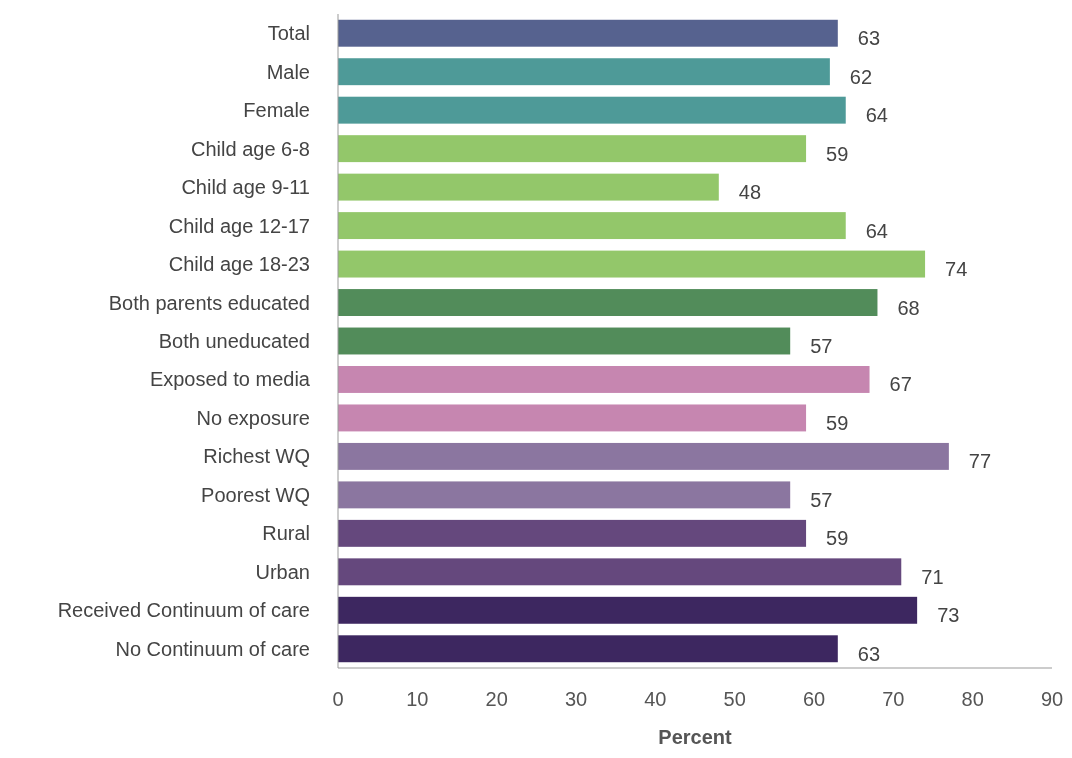 The height and width of the screenshot is (758, 1072). Describe the element at coordinates (183, 610) in the screenshot. I see `y-tick-label: Received Continuum of care` at that location.